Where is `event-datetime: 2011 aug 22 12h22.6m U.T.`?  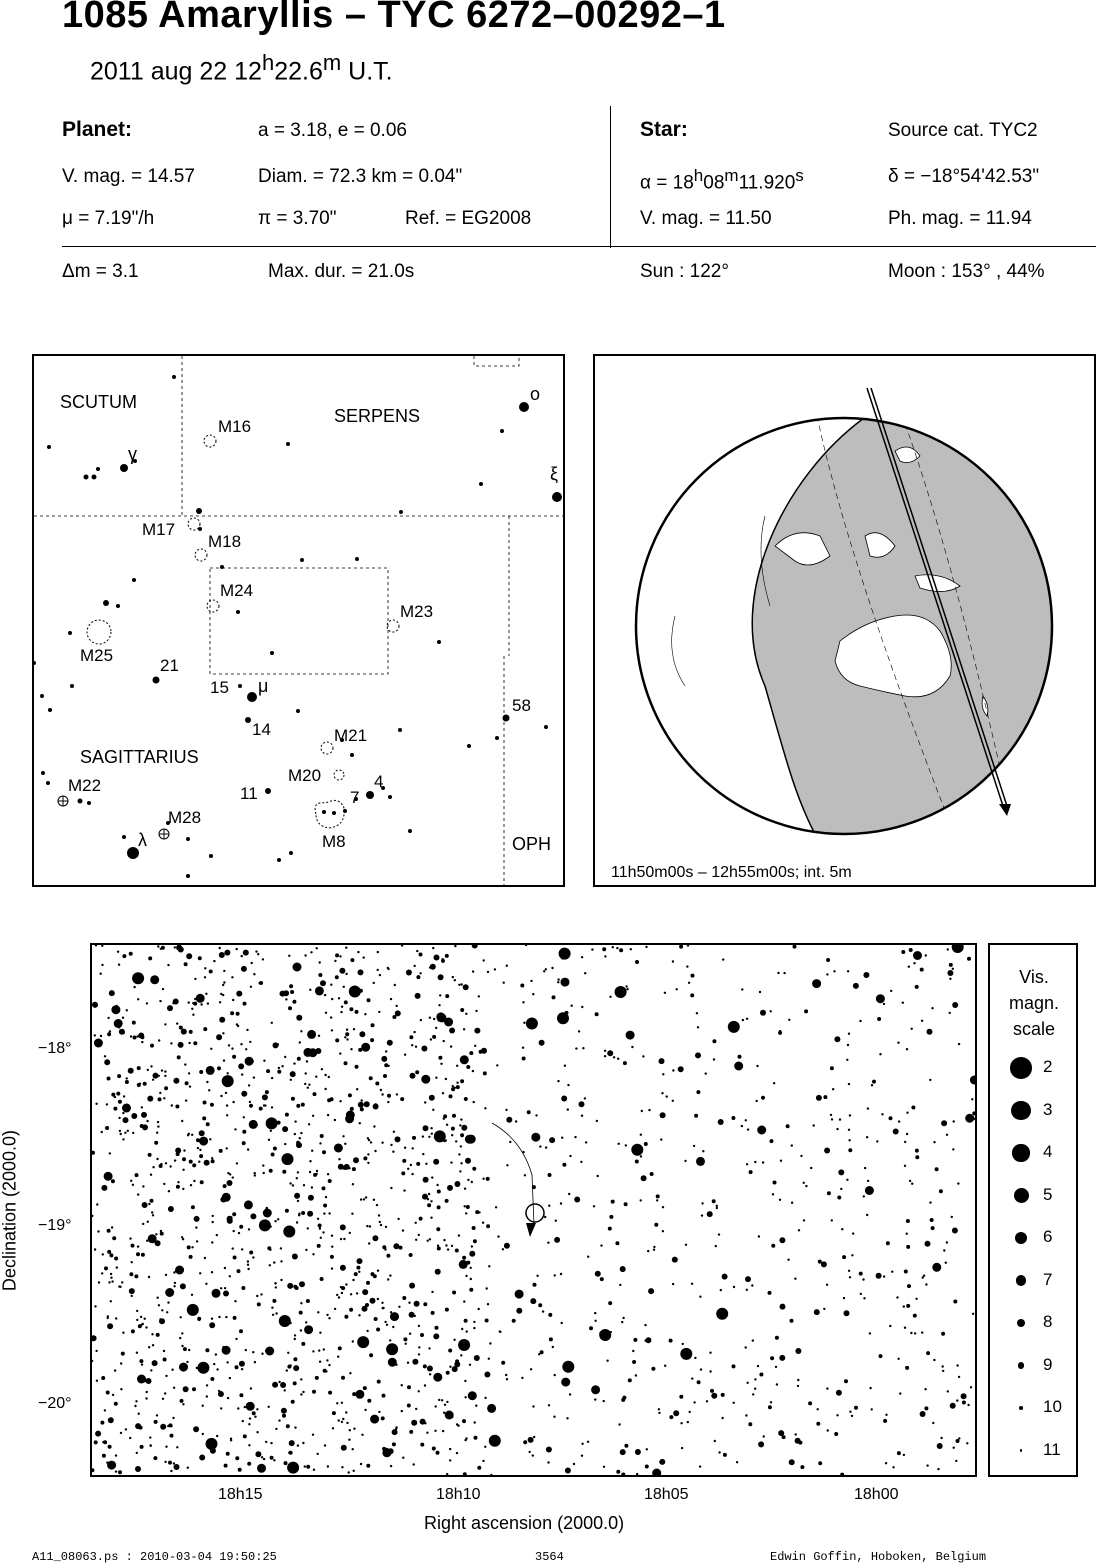
event-datetime: 2011 aug 22 12h22.6m U.T. is located at coordinates (241, 68).